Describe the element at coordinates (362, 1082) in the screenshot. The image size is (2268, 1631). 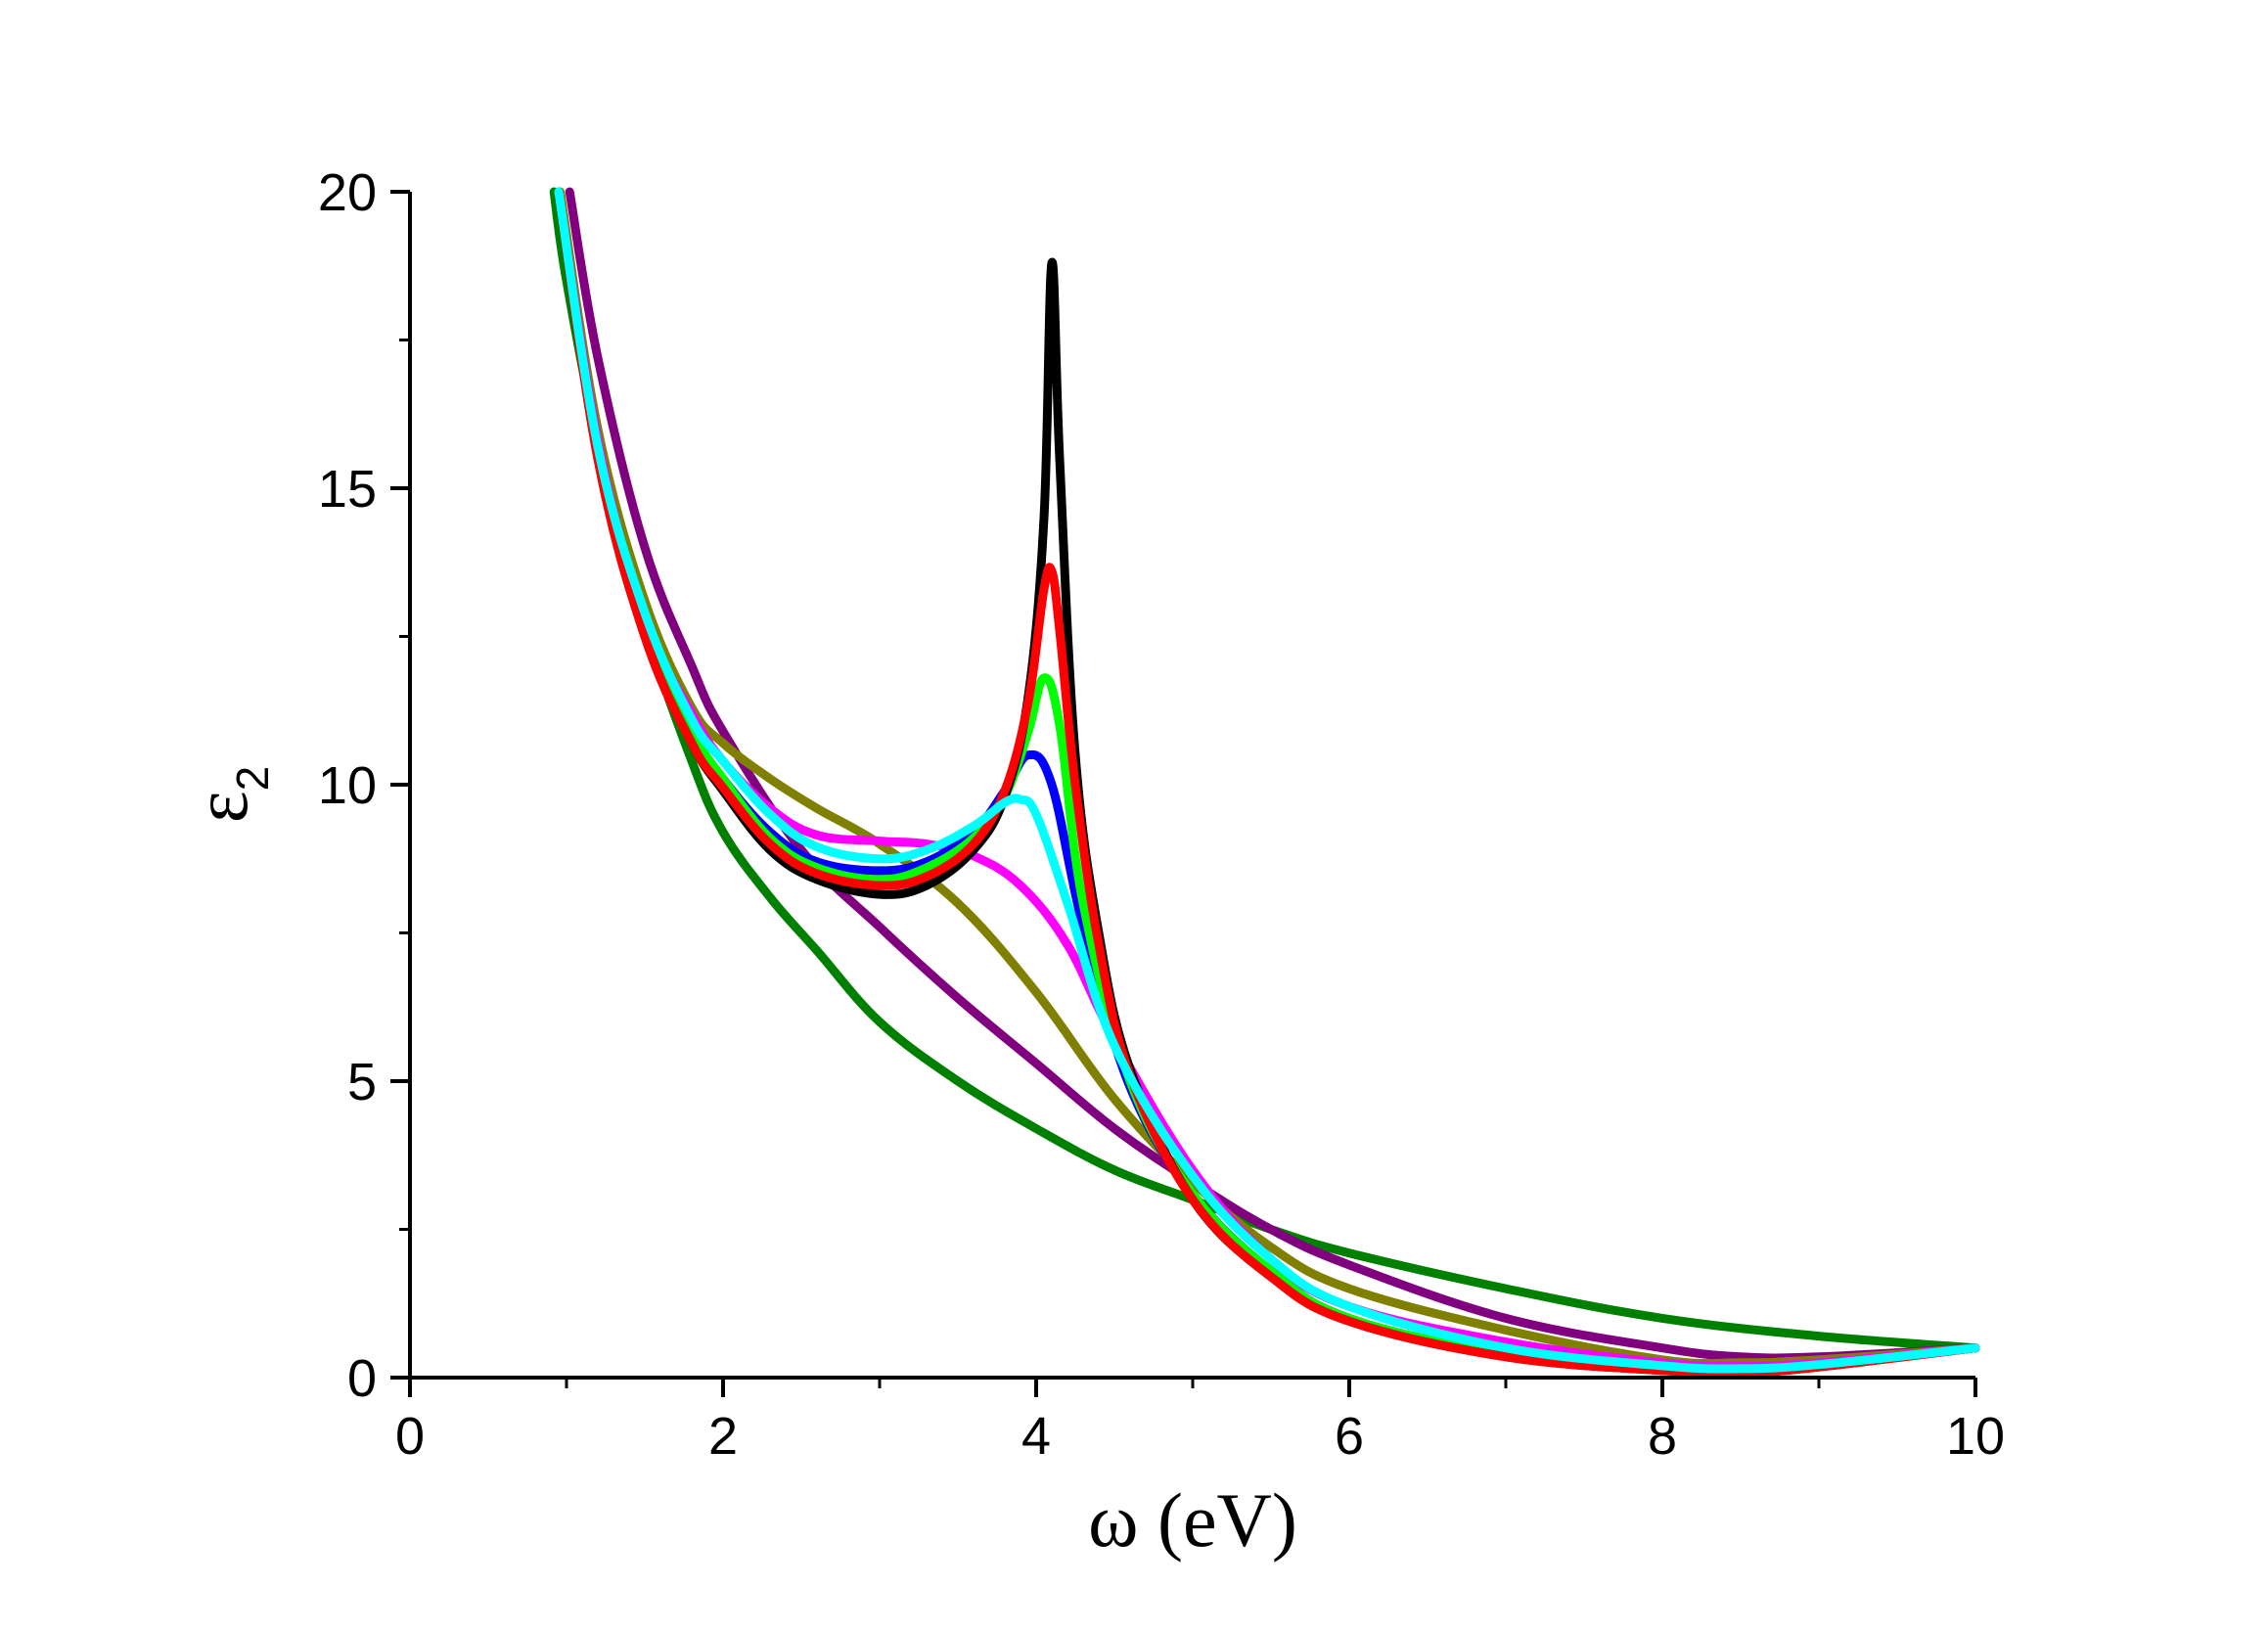
I see `y-tick-label: 5` at that location.